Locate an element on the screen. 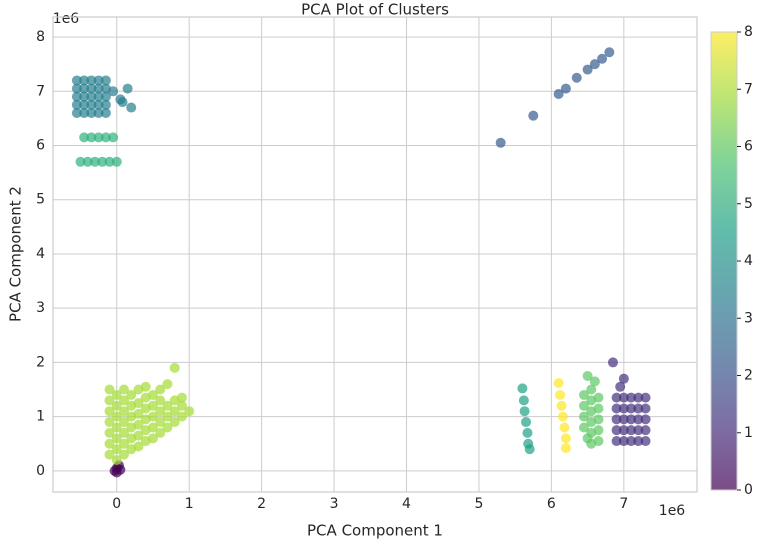 Image resolution: width=766 pixels, height=550 pixels. y-tick-label: 3 is located at coordinates (40, 308).